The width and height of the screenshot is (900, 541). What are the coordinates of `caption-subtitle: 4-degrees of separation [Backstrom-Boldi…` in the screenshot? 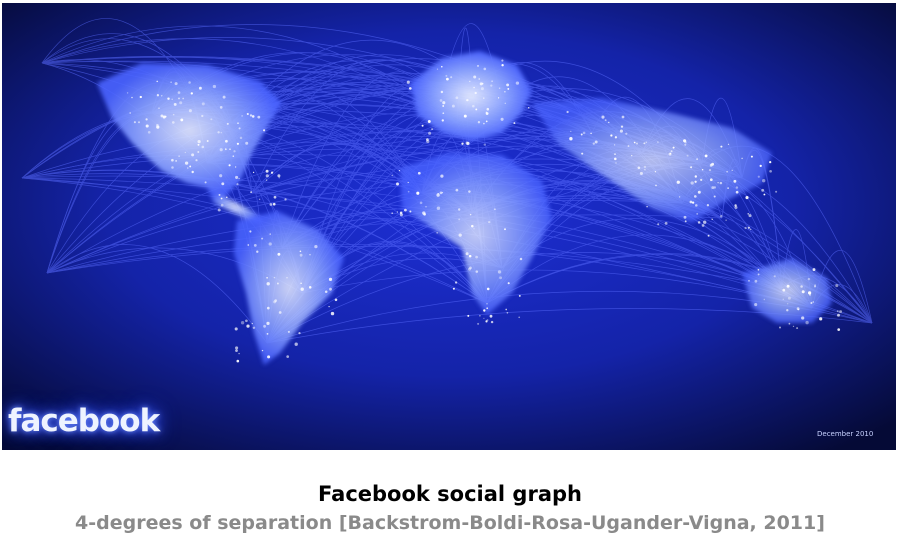 It's located at (450, 523).